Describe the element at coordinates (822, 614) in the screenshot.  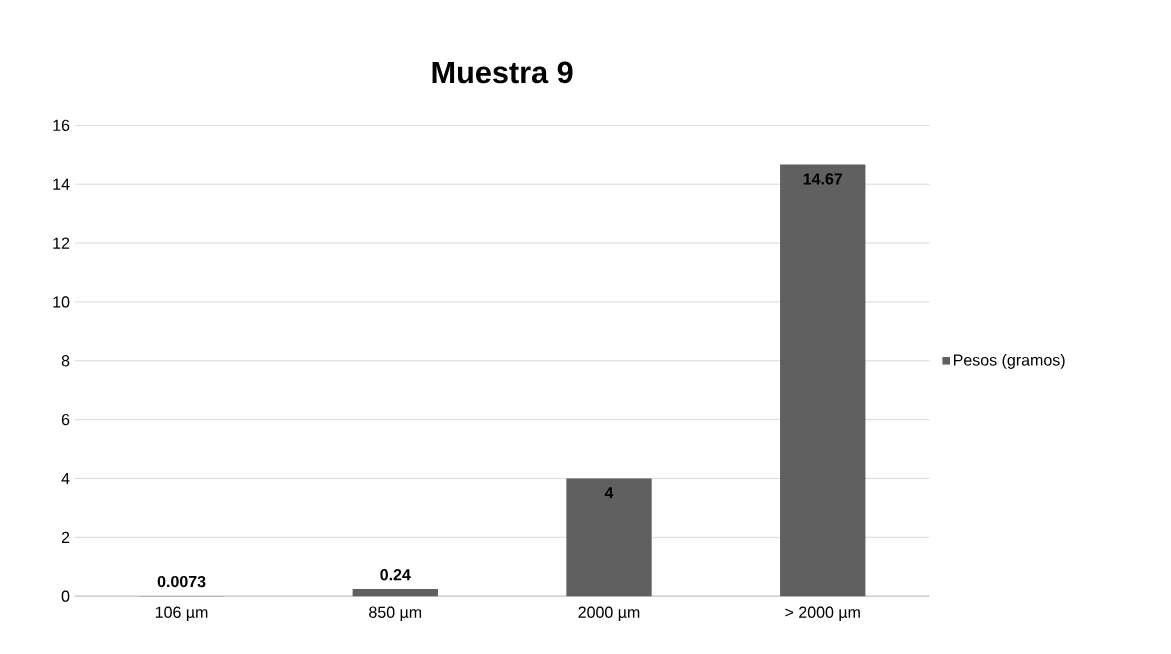
I see `x-tick-label: > 2000 µm` at that location.